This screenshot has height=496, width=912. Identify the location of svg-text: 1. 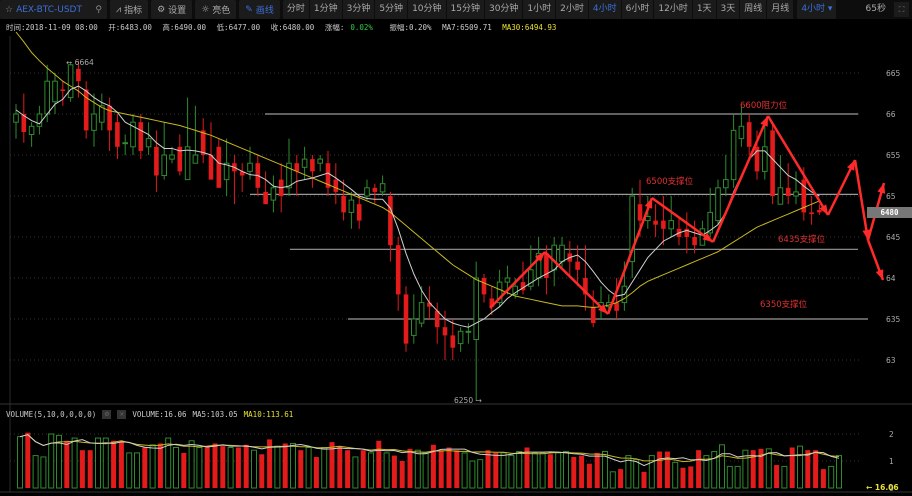
(891, 461).